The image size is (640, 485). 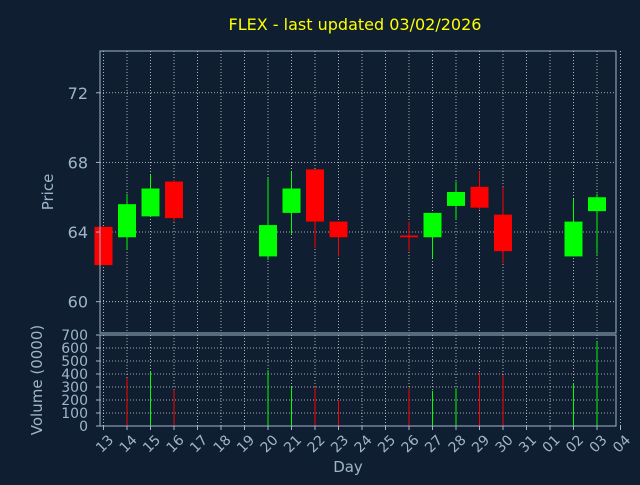 I want to click on volume-y-tick-label: 300, so click(x=74, y=388).